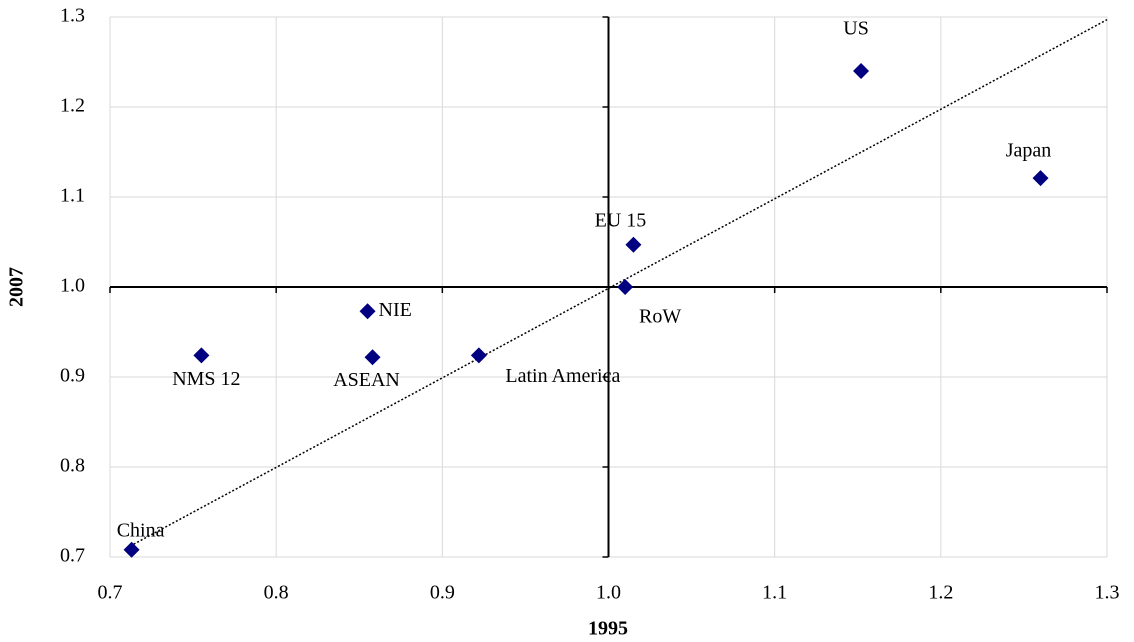 The image size is (1134, 642). I want to click on y-tick-label: 0.8, so click(72, 466).